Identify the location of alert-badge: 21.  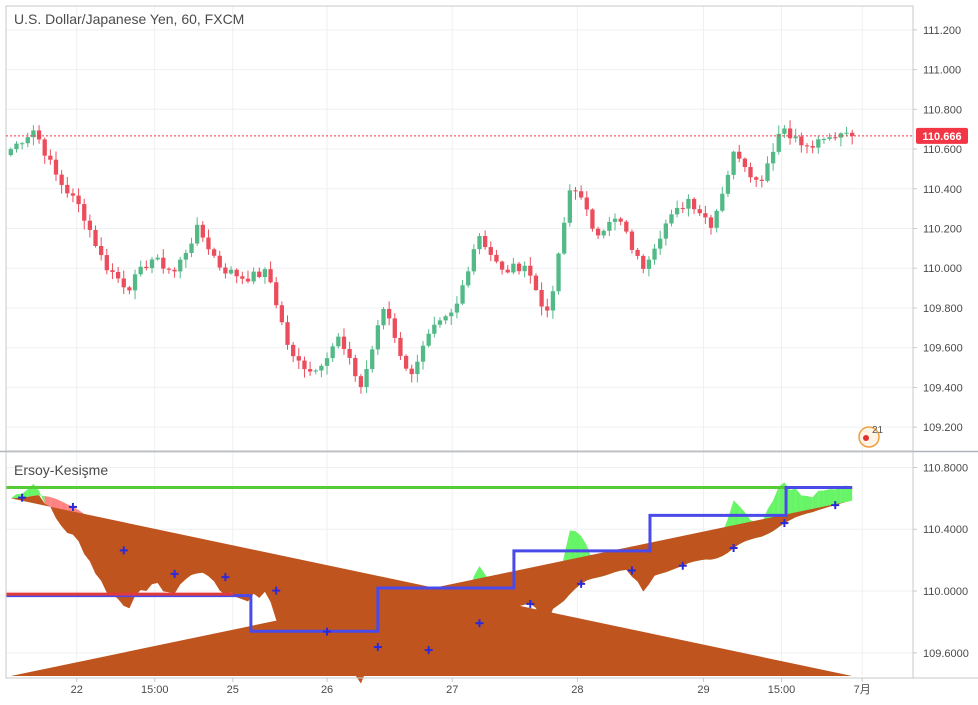
(871, 436).